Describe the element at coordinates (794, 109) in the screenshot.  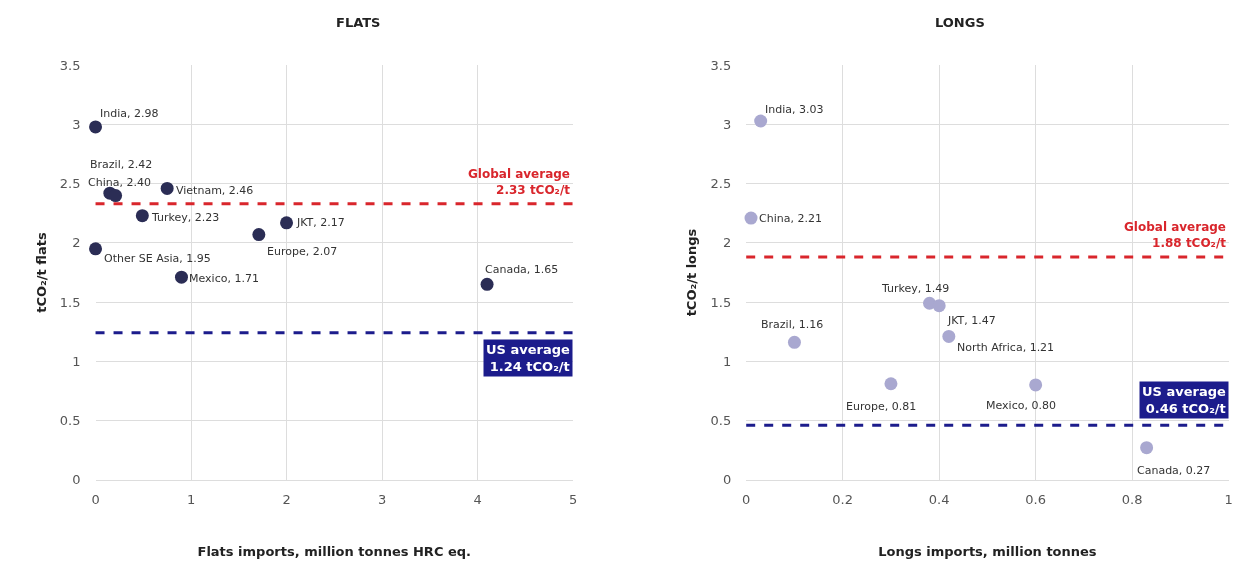
I see `annotation: India, 3.03` at that location.